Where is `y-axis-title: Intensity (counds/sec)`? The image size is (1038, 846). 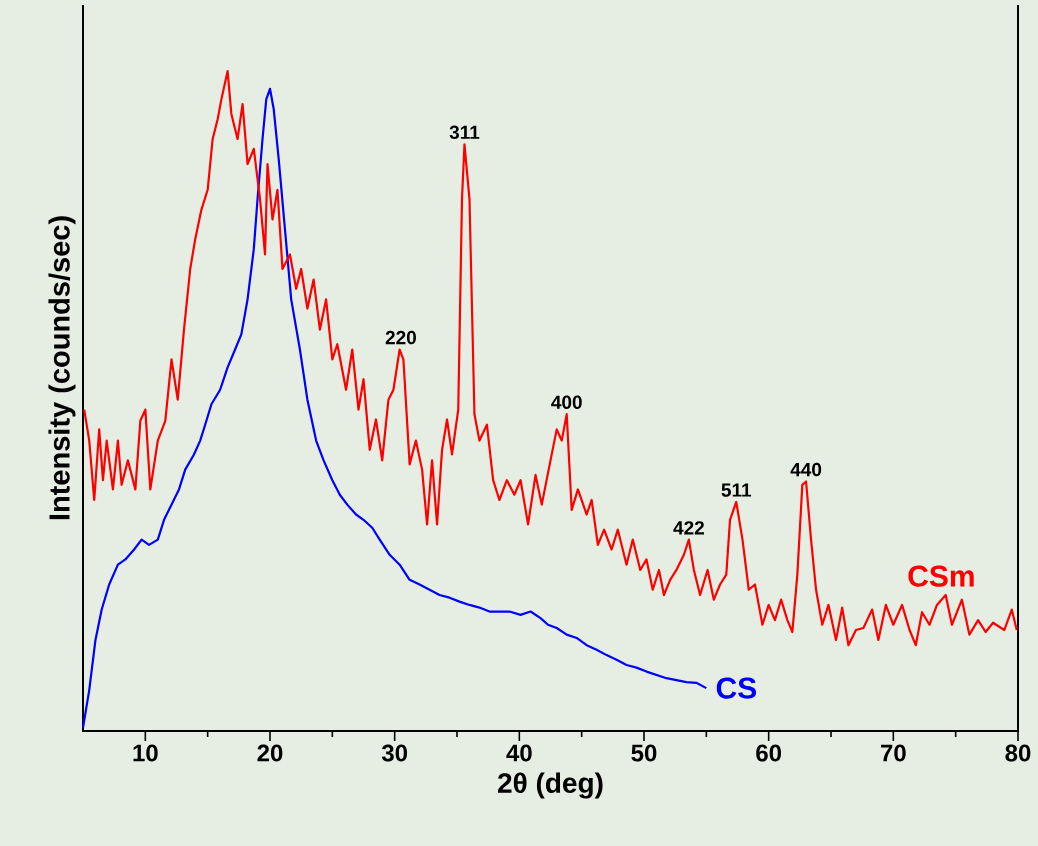
y-axis-title: Intensity (counds/sec) is located at coordinates (62, 368).